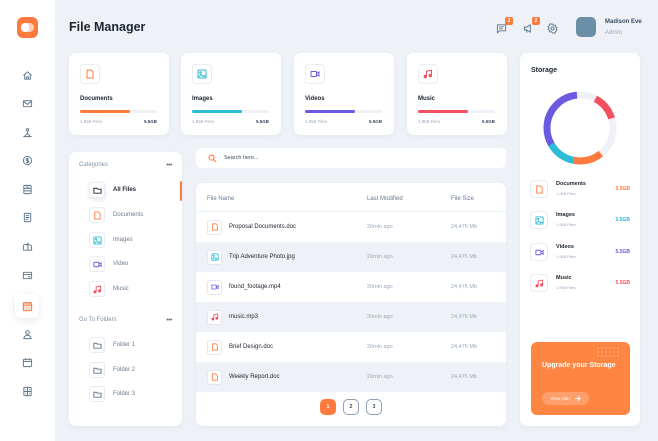  I want to click on folder-item-3: Folder 3, so click(129, 394).